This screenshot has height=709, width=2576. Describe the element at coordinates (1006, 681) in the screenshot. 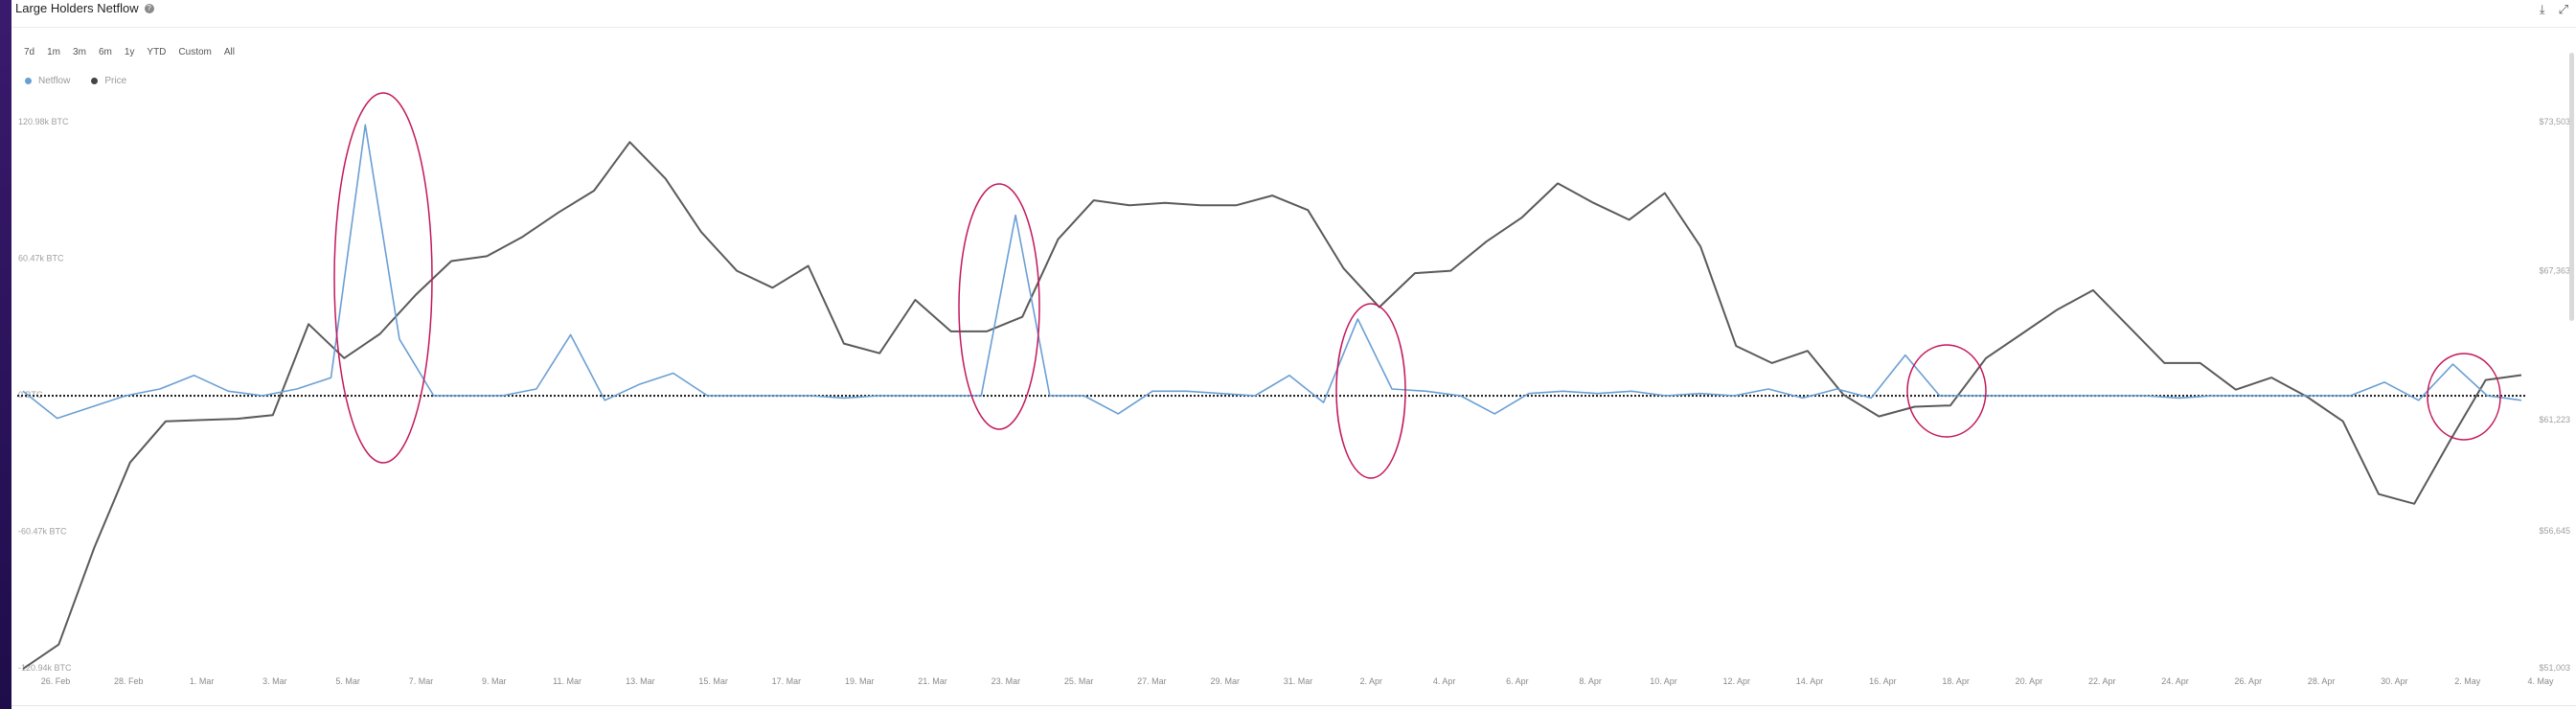

I see `x-axis-tick-label: 23. Mar` at that location.